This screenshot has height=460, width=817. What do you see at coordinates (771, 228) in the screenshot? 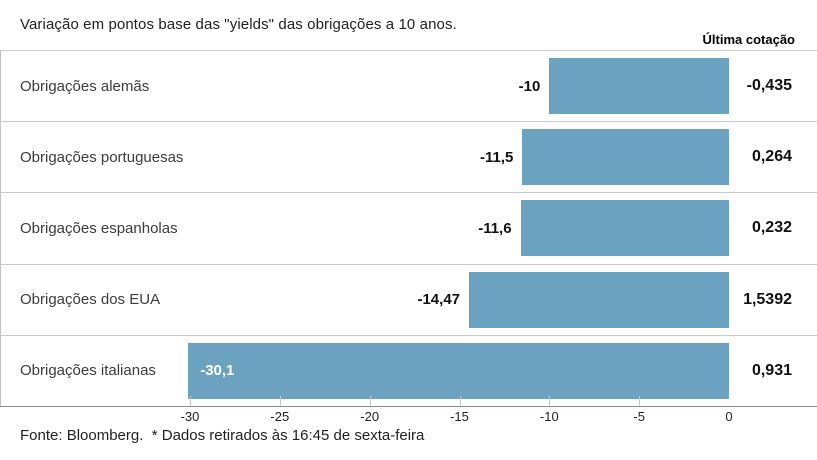
I see `last-quote-value: 0,232` at bounding box center [771, 228].